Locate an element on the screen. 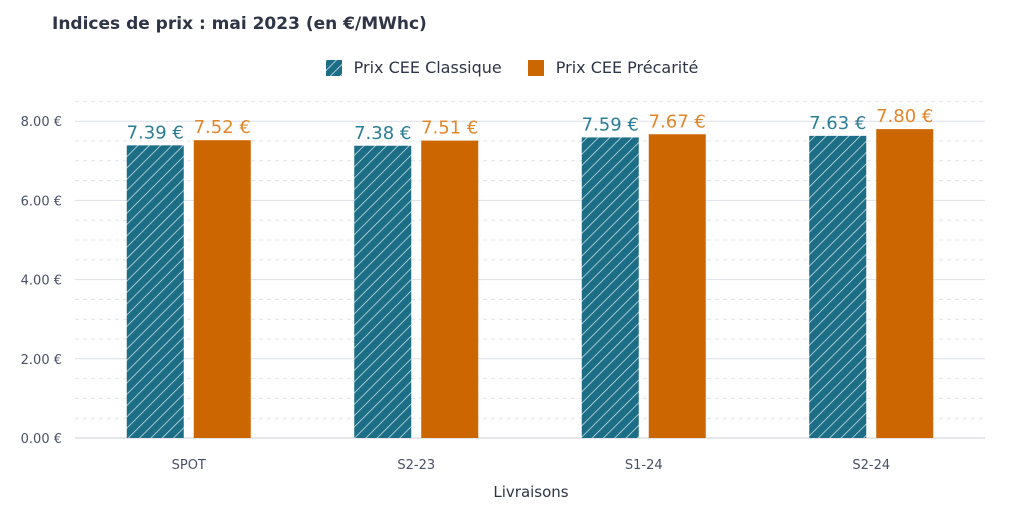  y-tick-label: 0.00 € is located at coordinates (41, 439).